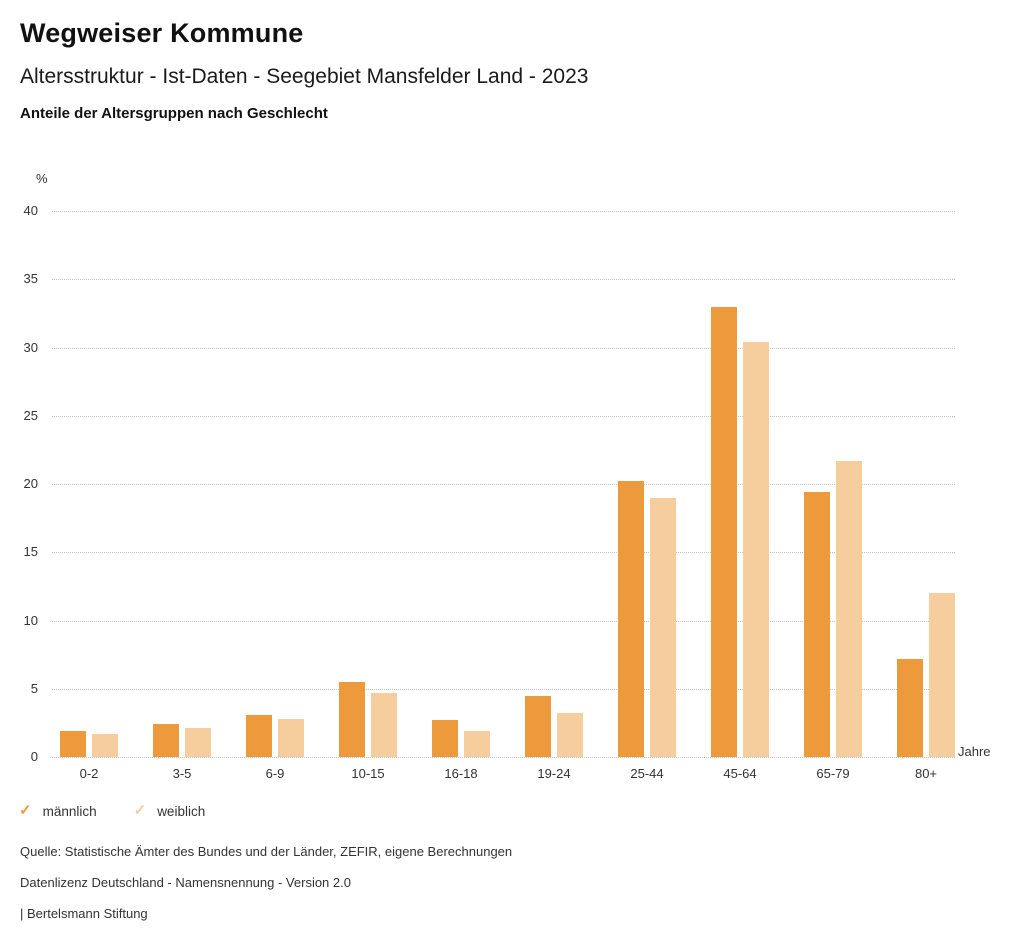 The width and height of the screenshot is (1024, 946). Describe the element at coordinates (974, 751) in the screenshot. I see `x-axis-unit-label: Jahre` at that location.